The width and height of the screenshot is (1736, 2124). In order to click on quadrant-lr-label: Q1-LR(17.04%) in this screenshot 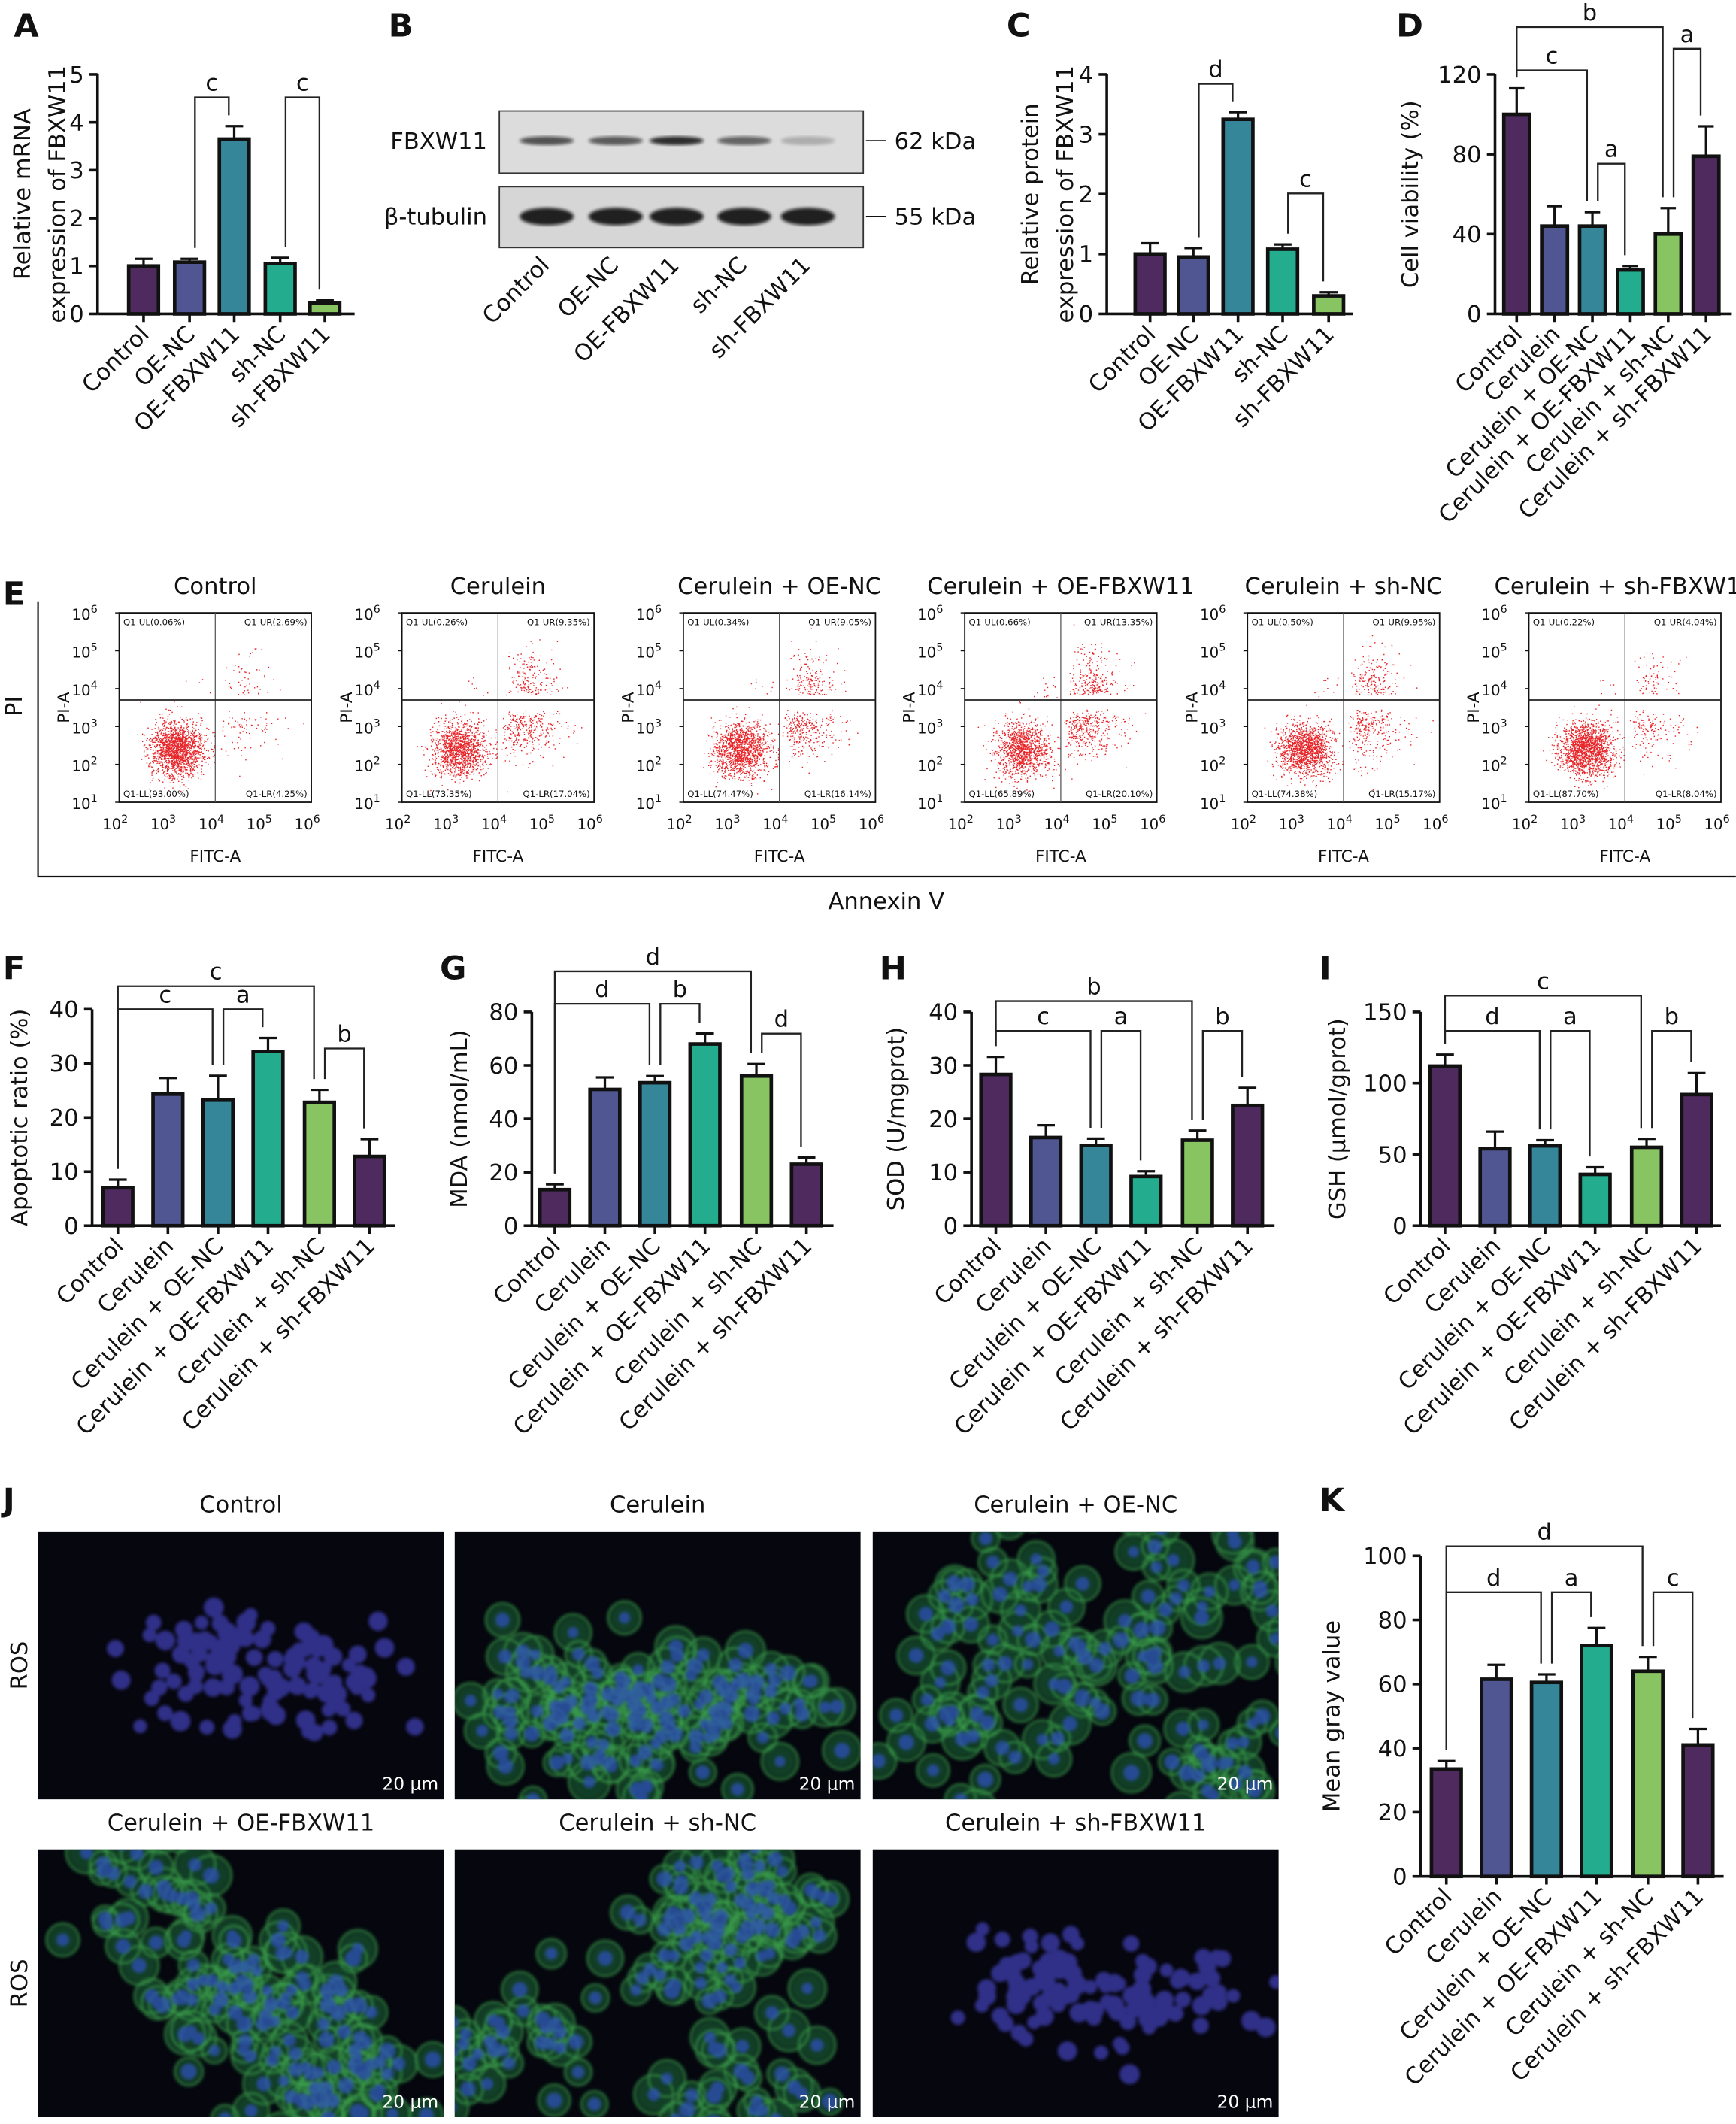, I will do `click(556, 794)`.